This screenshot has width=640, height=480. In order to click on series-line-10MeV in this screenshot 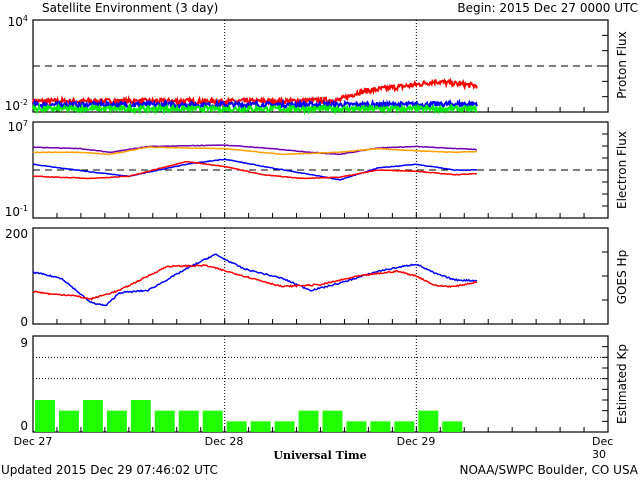, I will do `click(255, 92)`.